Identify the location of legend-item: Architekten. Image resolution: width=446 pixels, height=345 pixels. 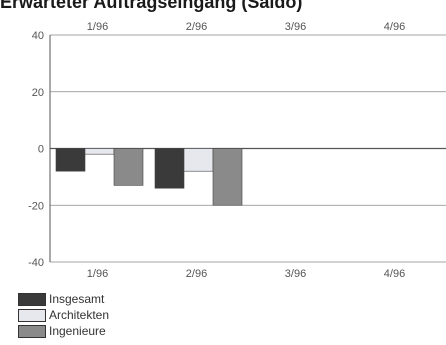
(63, 315).